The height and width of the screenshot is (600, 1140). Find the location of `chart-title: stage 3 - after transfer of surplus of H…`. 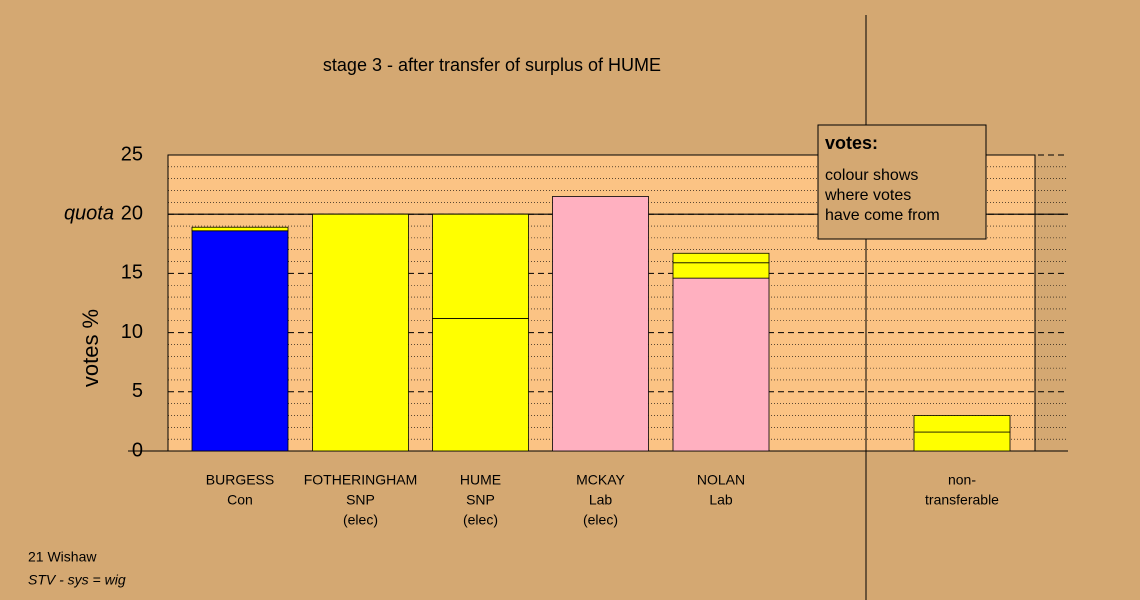

chart-title: stage 3 - after transfer of surplus of H… is located at coordinates (492, 65).